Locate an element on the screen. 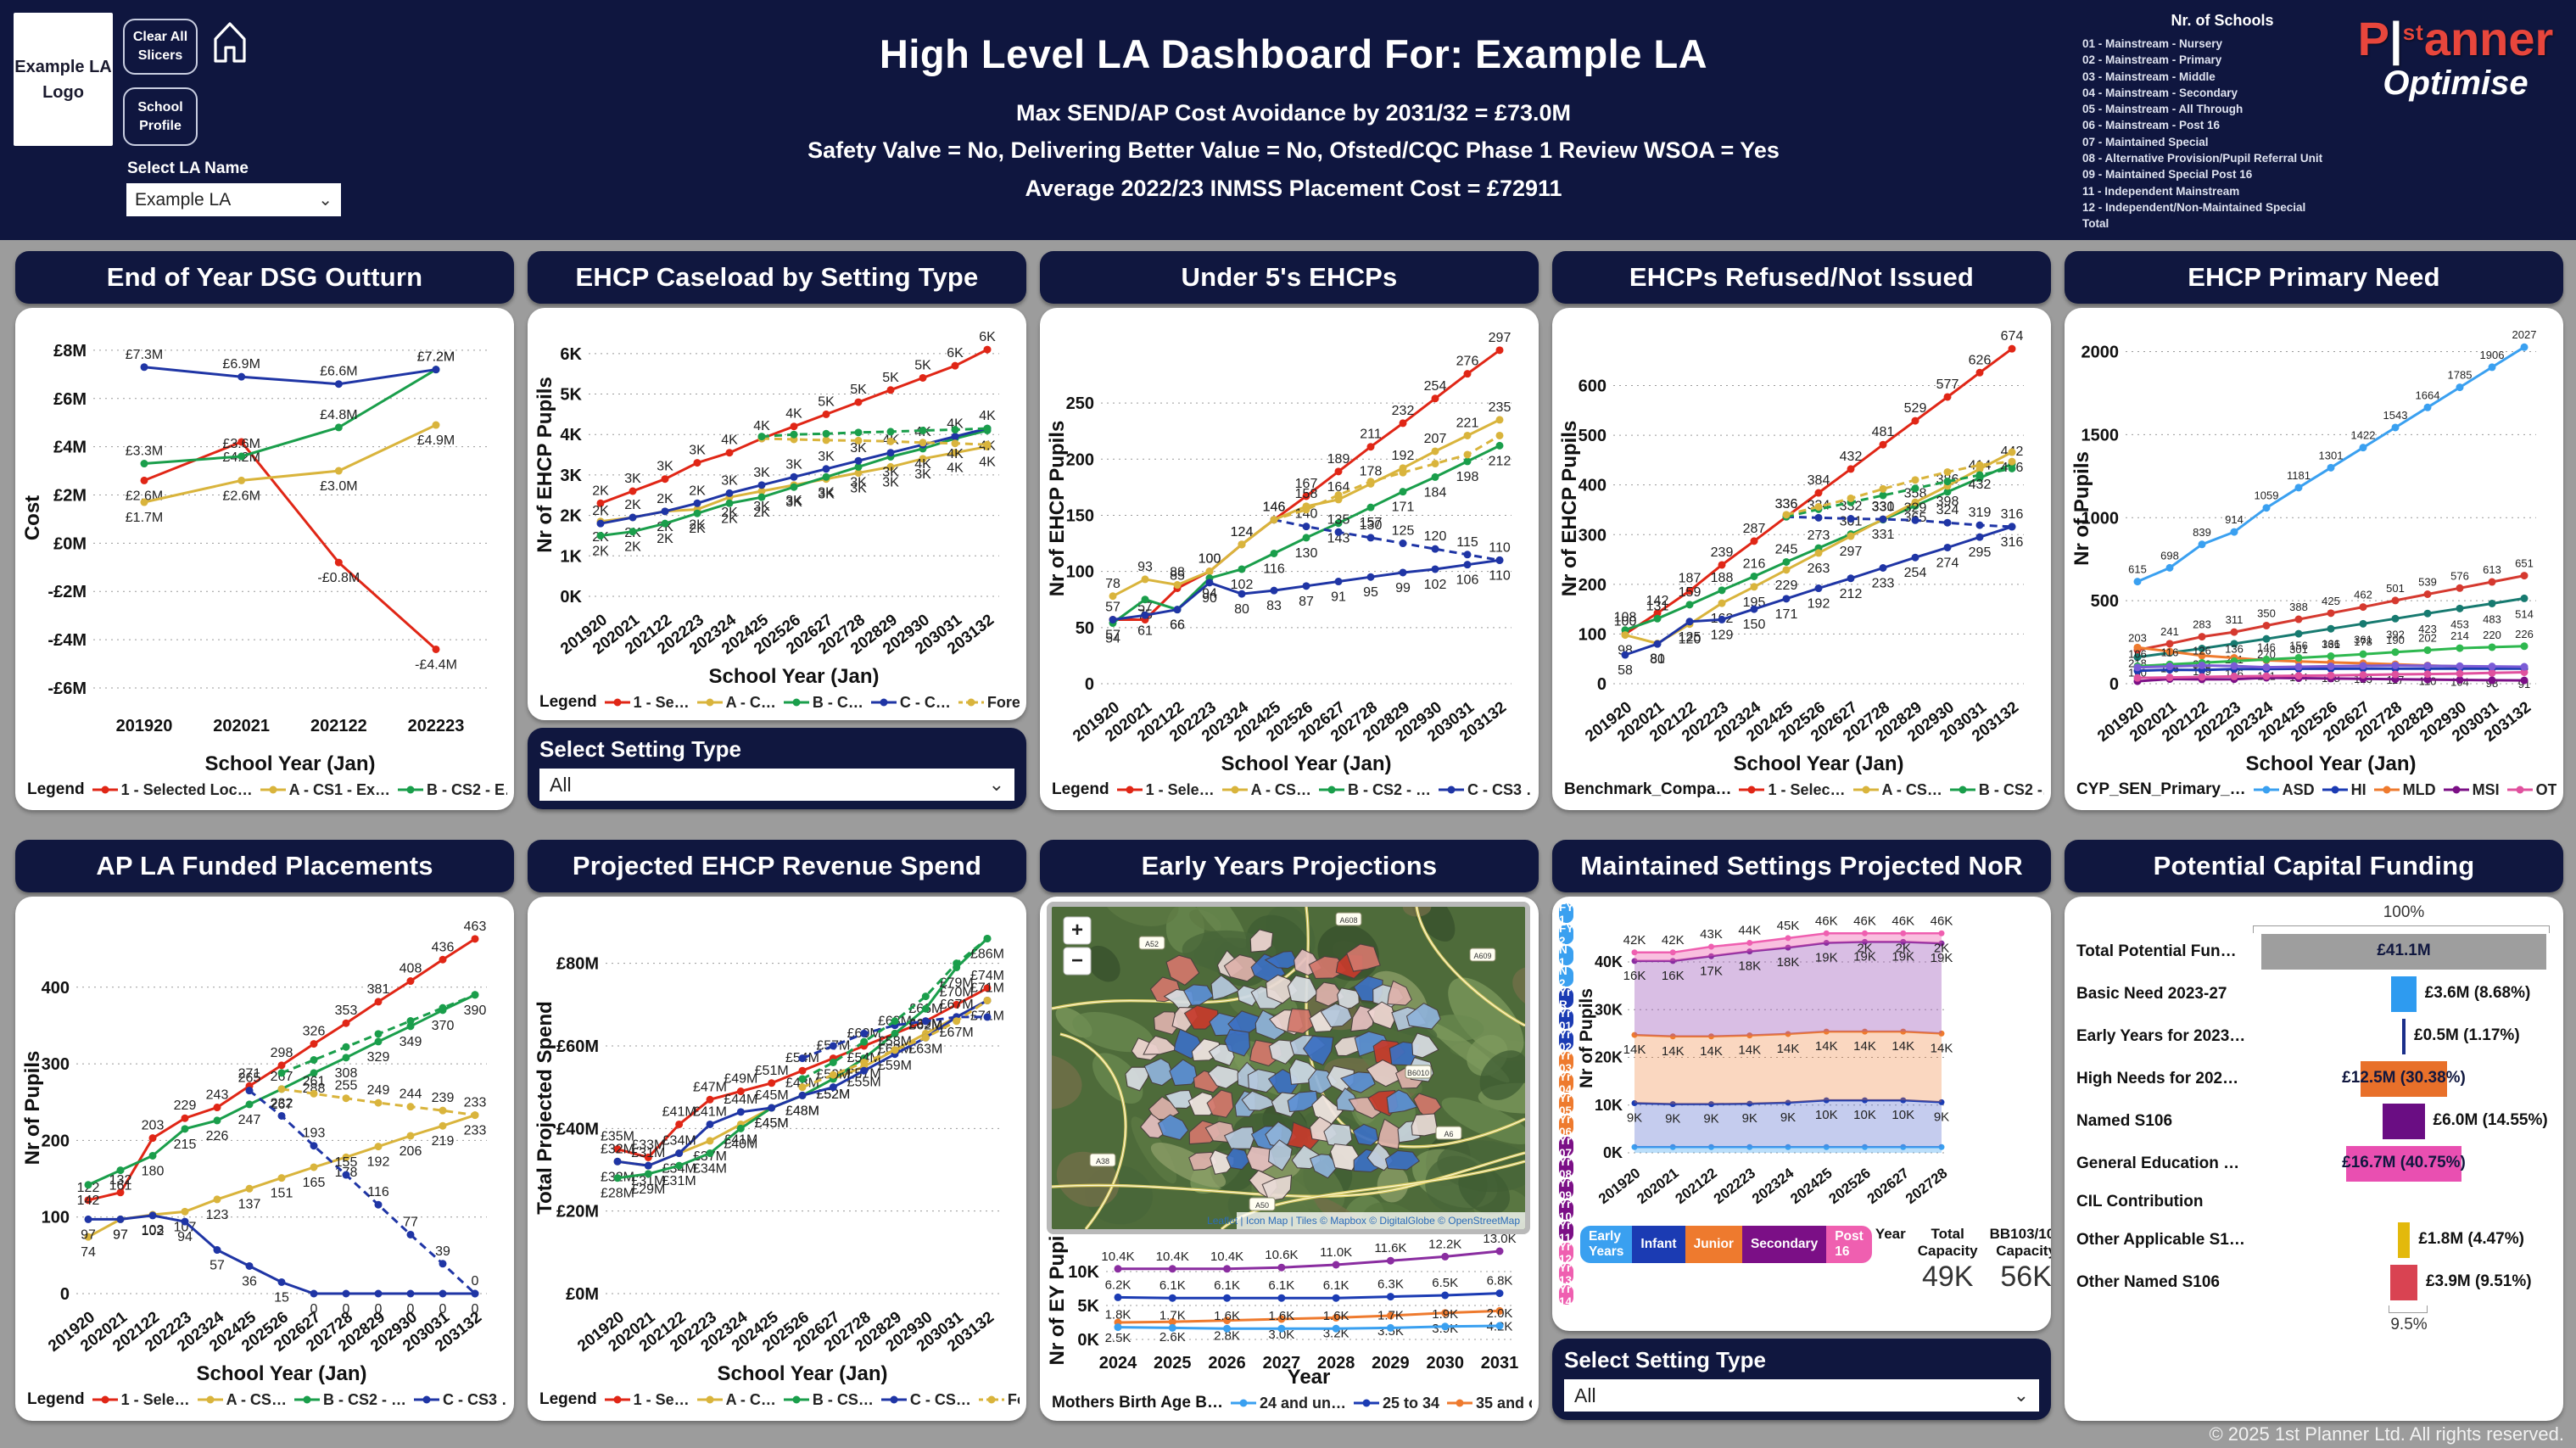 Image resolution: width=2576 pixels, height=1448 pixels. clear-all-slicers-button: Clear All Slicers is located at coordinates (160, 47).